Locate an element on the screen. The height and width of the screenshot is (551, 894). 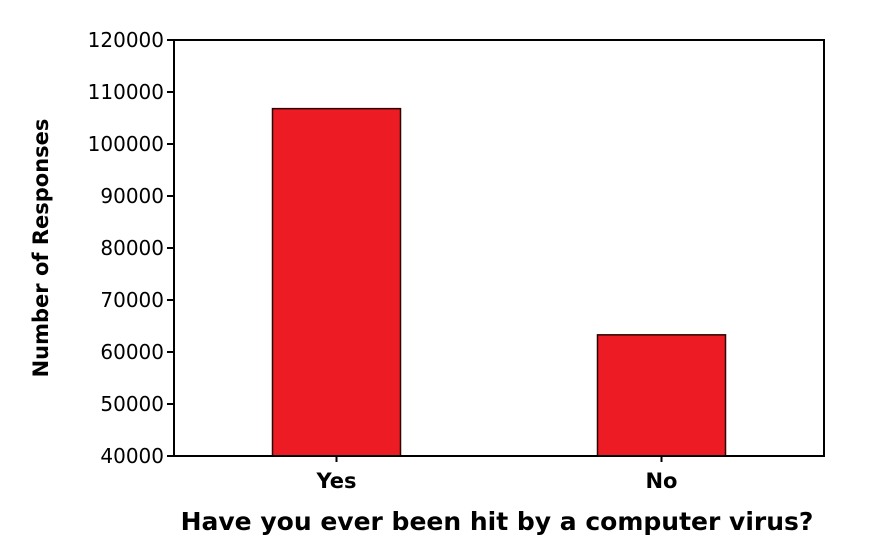
y-tick-label: 110000 is located at coordinates (126, 92).